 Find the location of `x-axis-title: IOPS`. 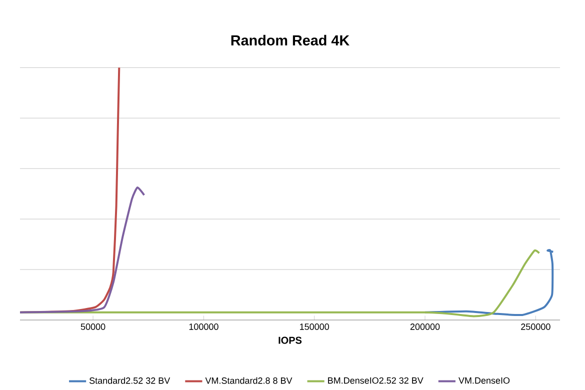

x-axis-title: IOPS is located at coordinates (290, 340).